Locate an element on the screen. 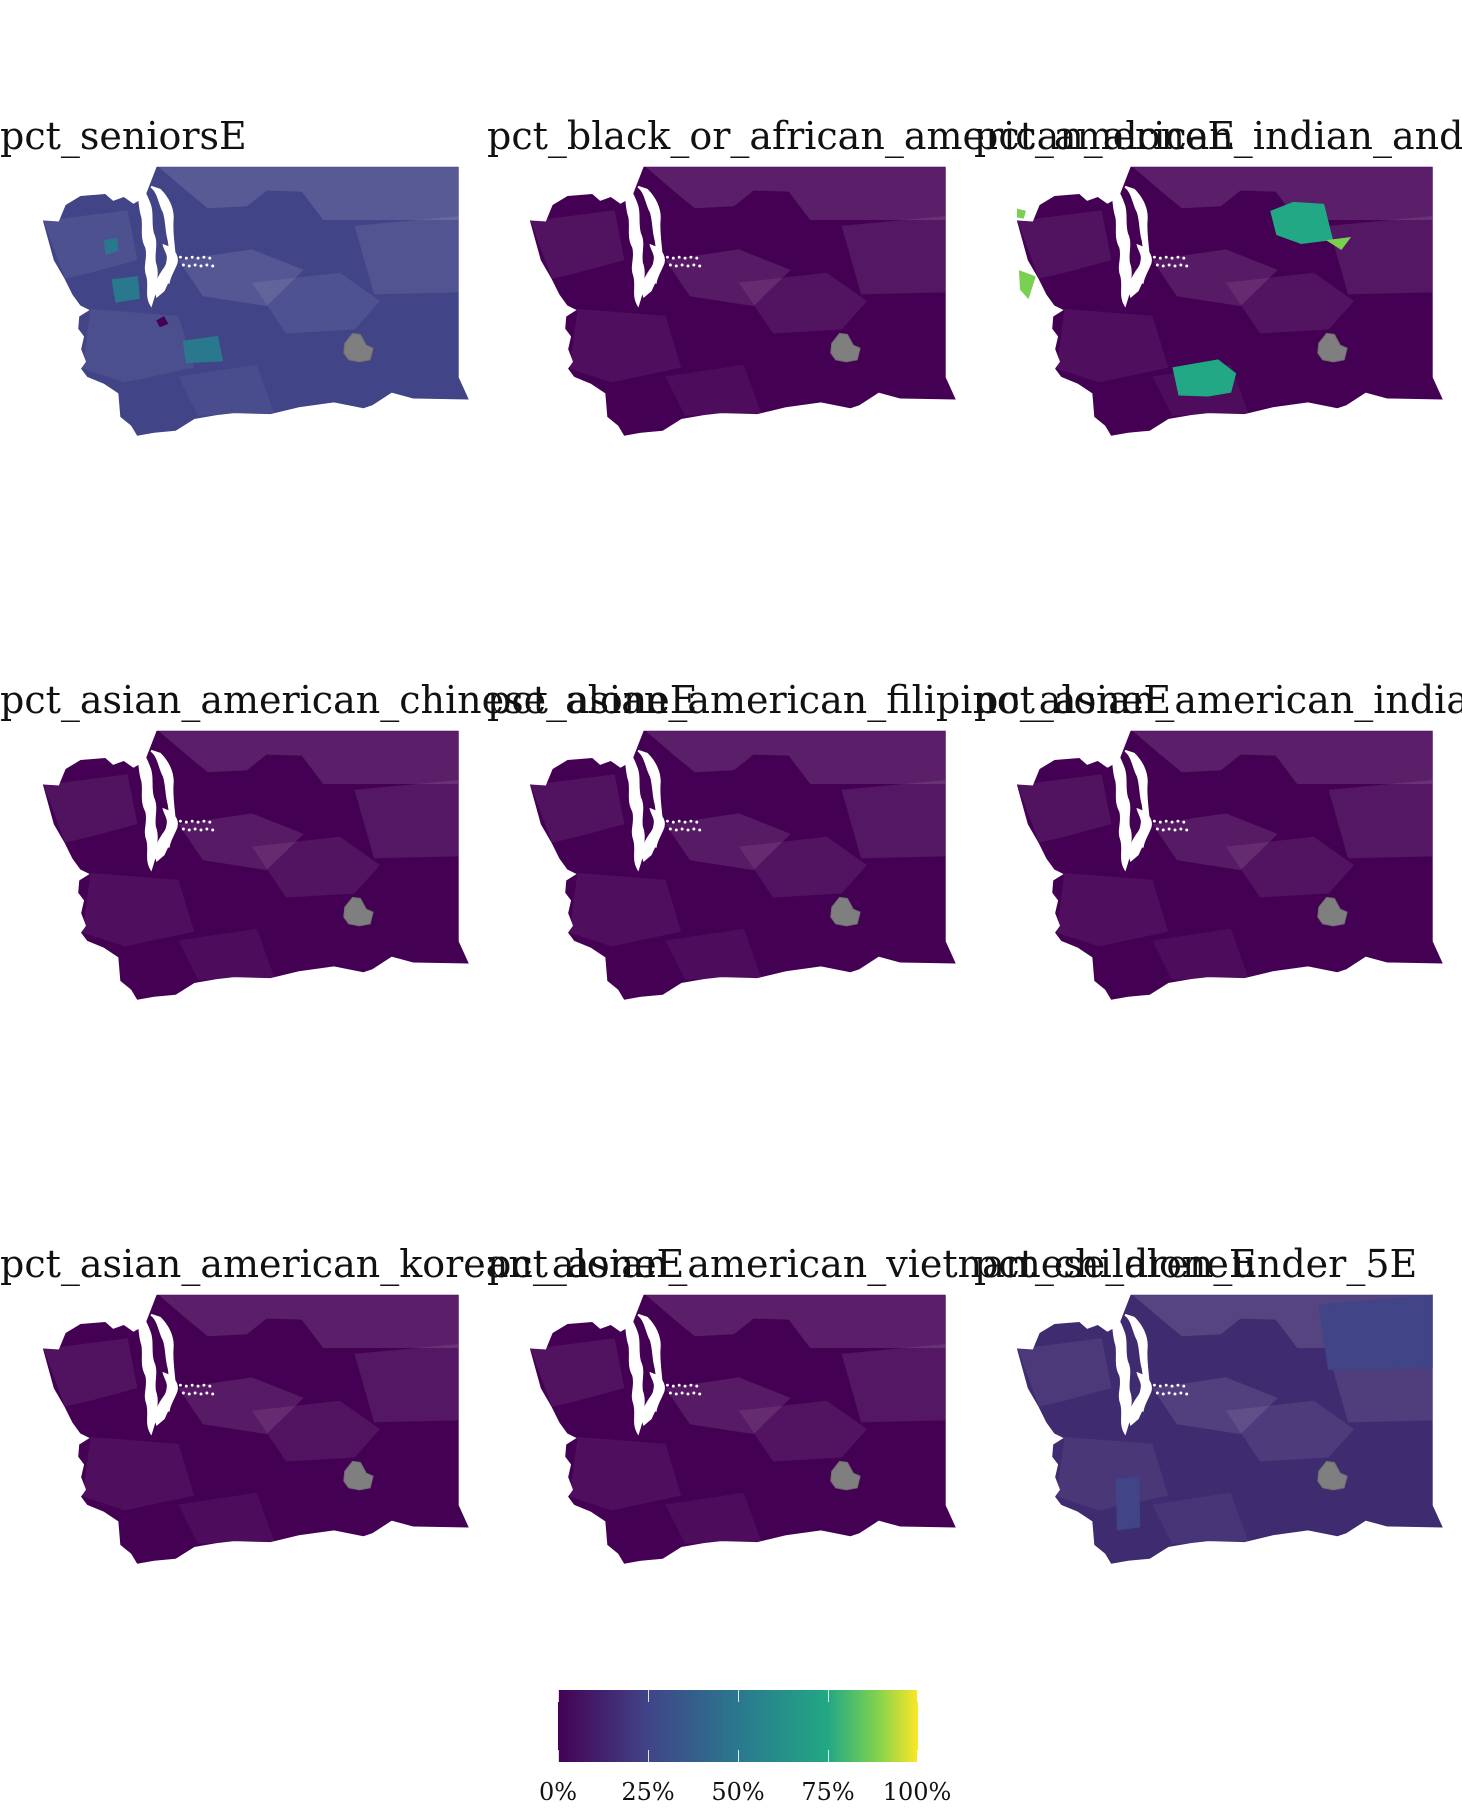 Image resolution: width=1462 pixels, height=1809 pixels. map-panel-1: pct_seniorsE is located at coordinates (243, 282).